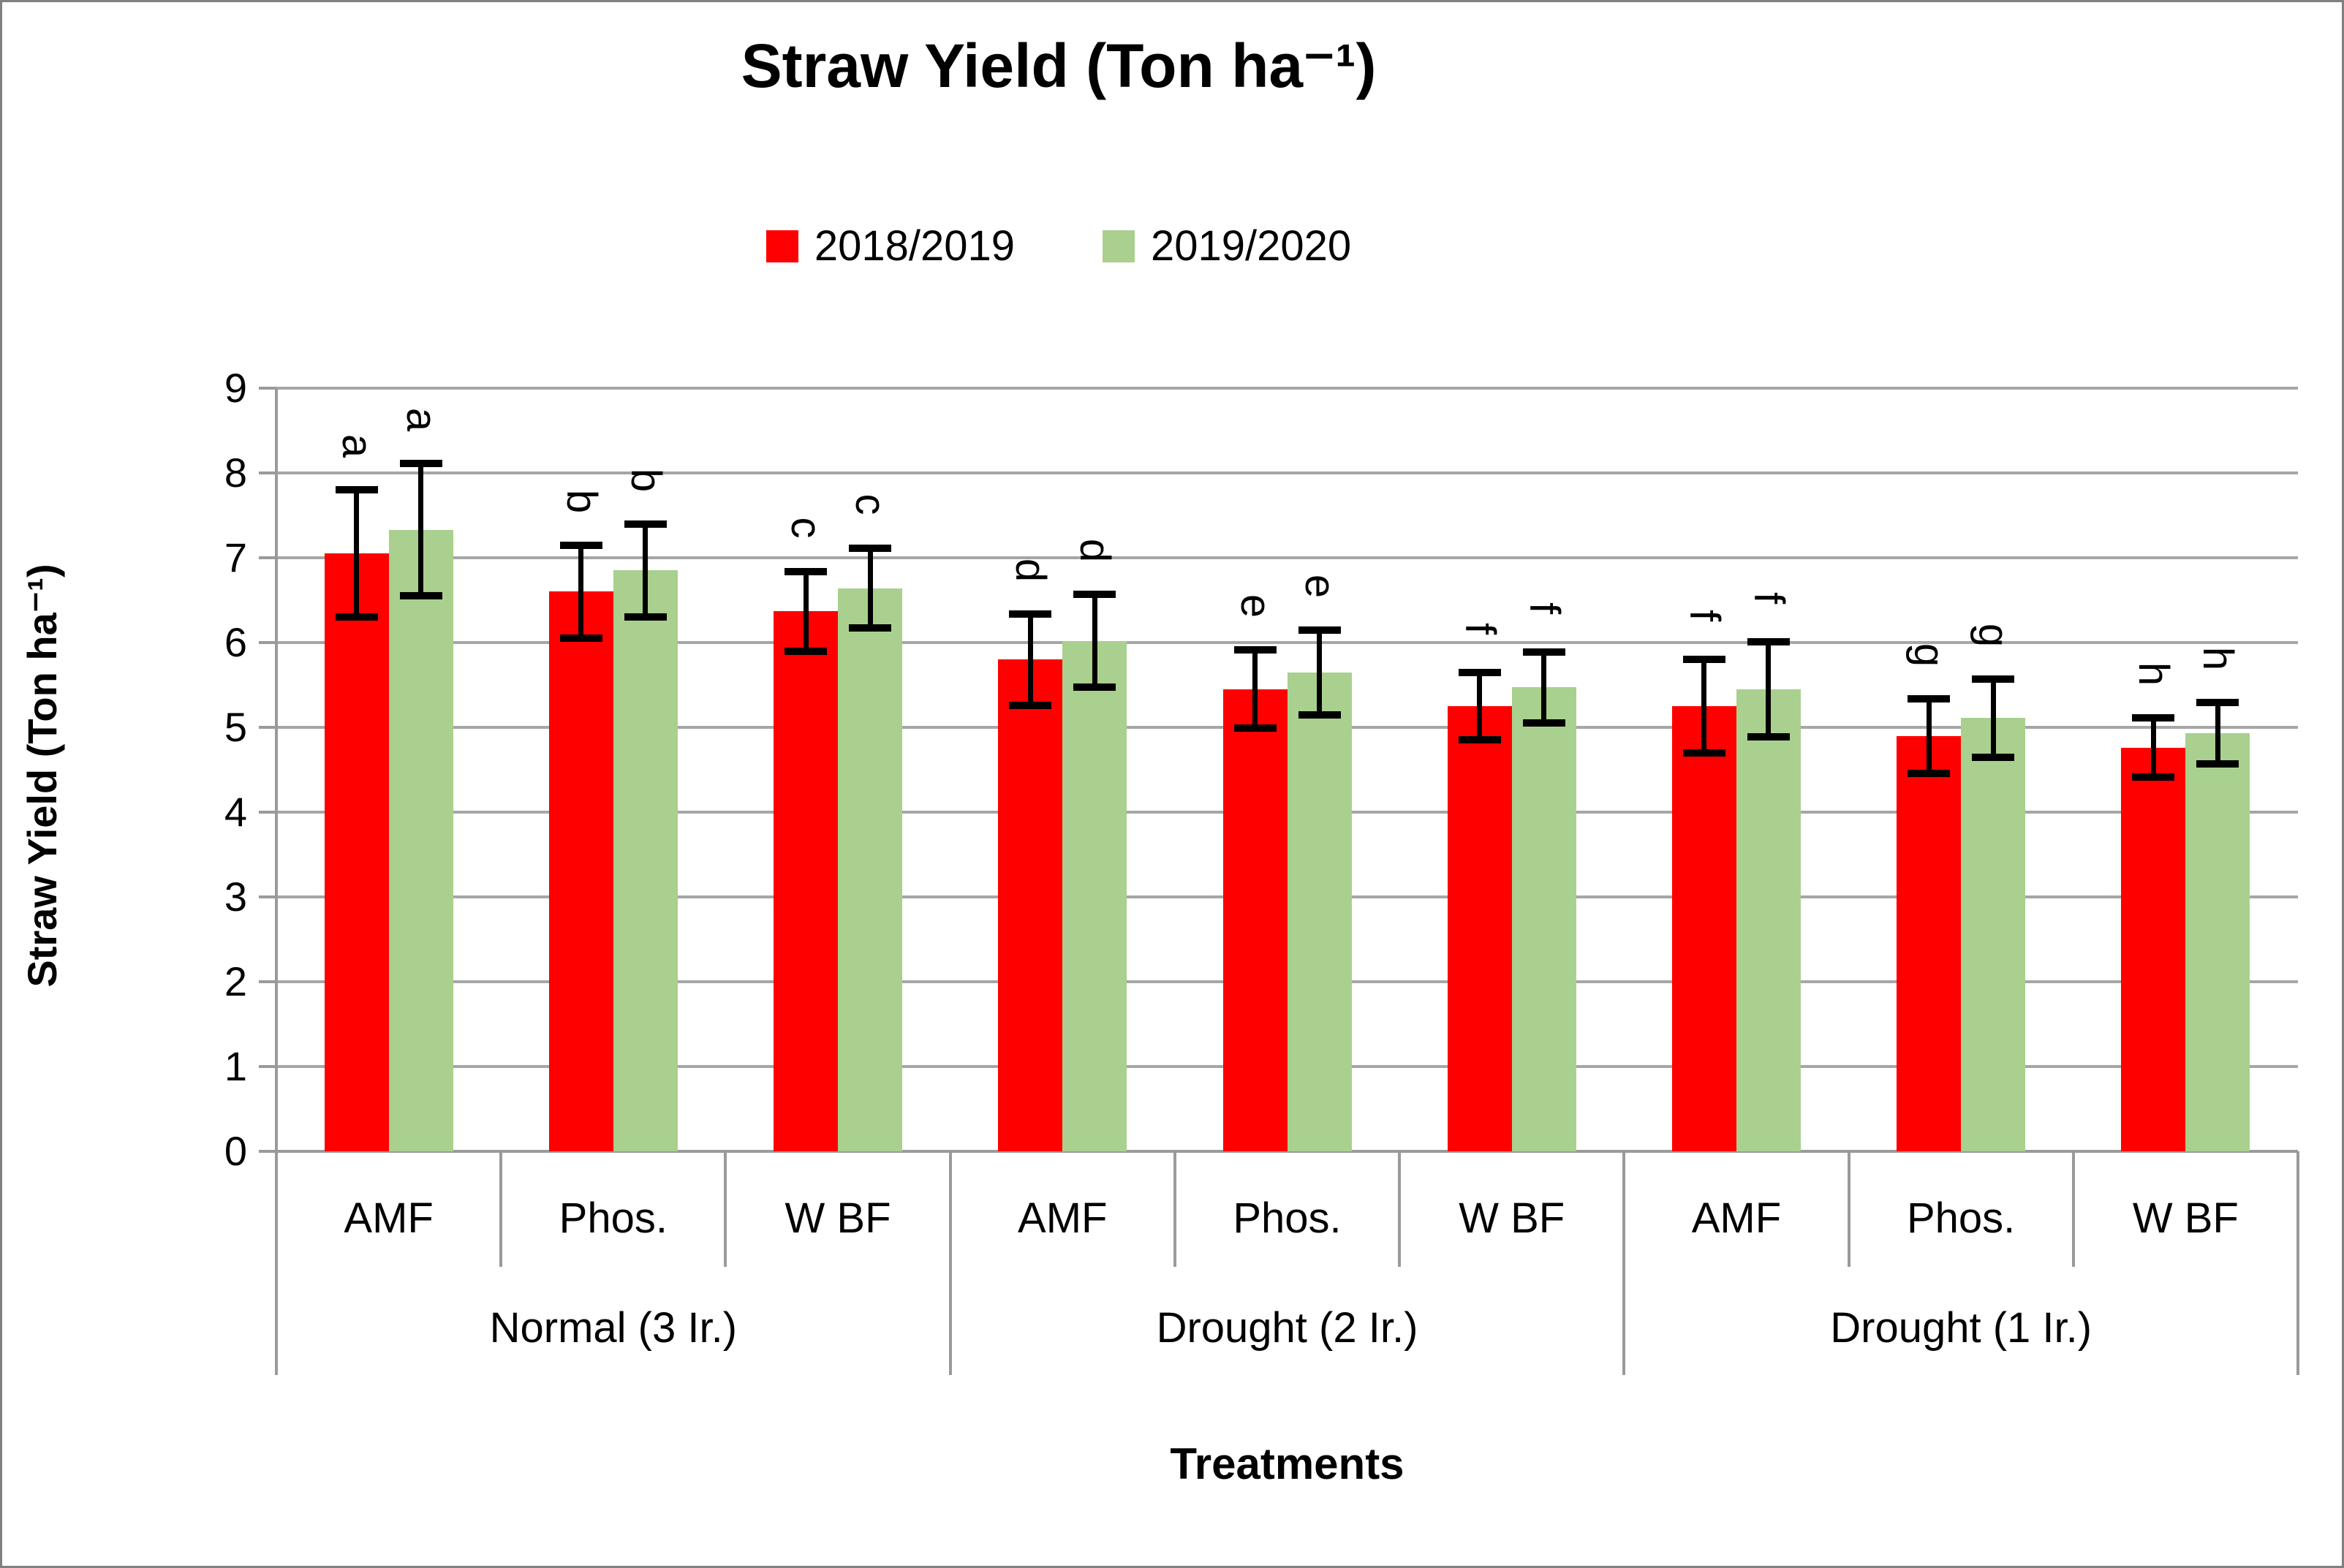 Image resolution: width=2344 pixels, height=1568 pixels. What do you see at coordinates (1479, 929) in the screenshot?
I see `bar-2018/2019-5` at bounding box center [1479, 929].